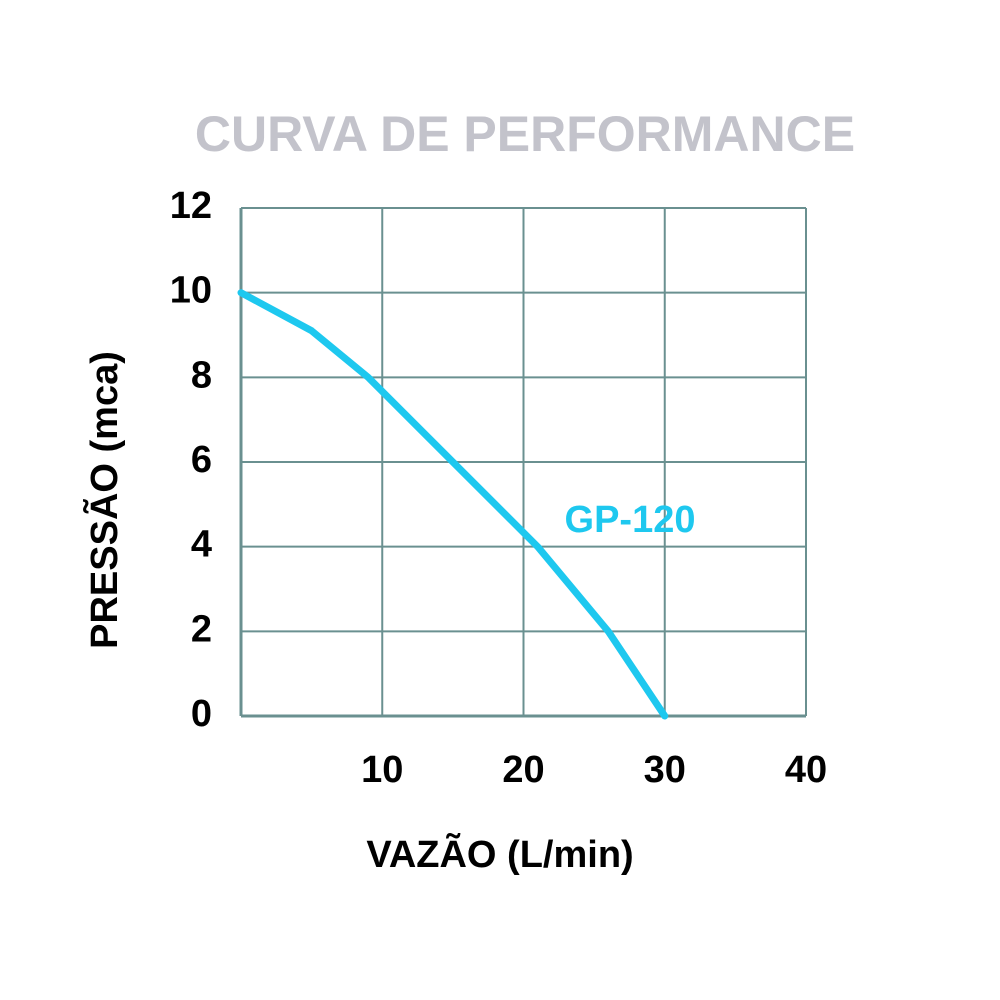  I want to click on y-tick-label: 6, so click(201, 460).